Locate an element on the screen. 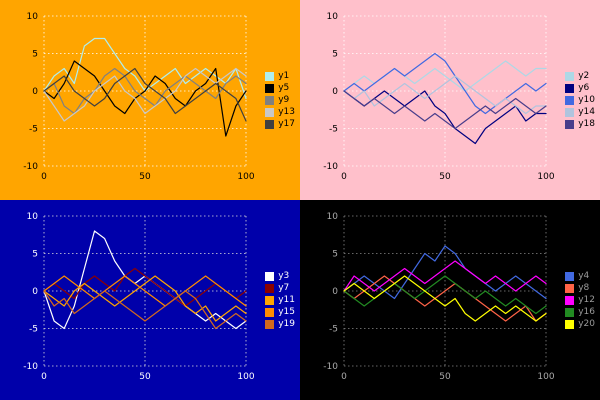  legend-label: y1 is located at coordinates (284, 76).